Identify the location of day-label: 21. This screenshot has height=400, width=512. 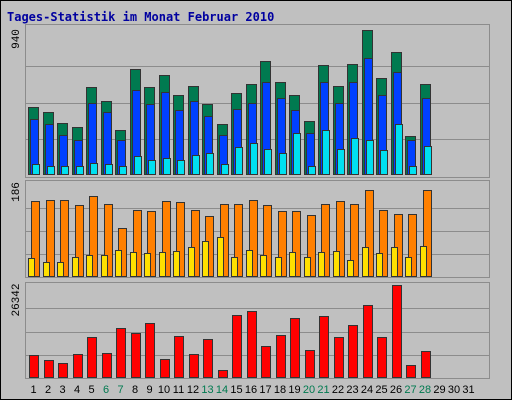
(323, 390).